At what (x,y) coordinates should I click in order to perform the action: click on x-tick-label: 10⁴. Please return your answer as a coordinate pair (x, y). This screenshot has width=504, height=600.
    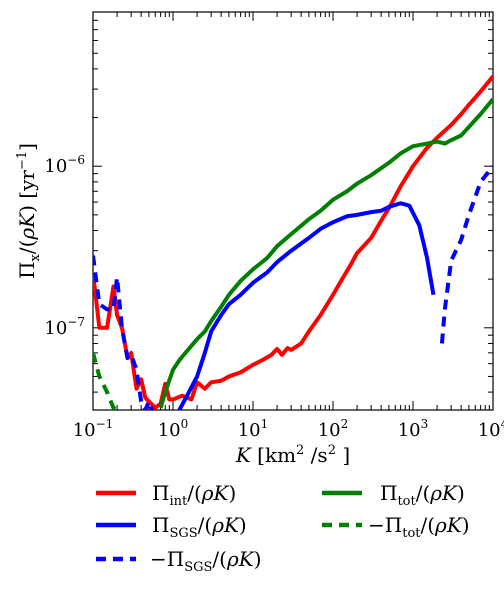
    Looking at the image, I should click on (491, 429).